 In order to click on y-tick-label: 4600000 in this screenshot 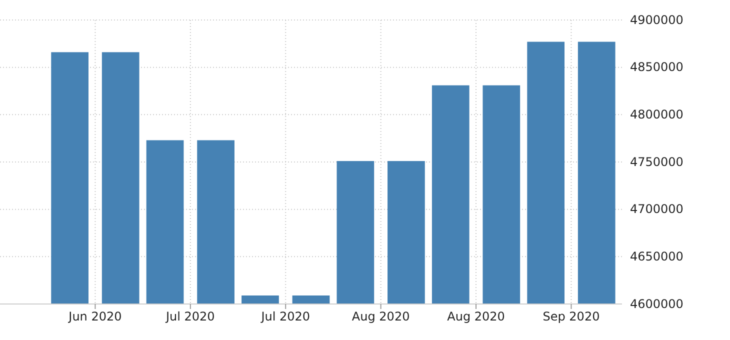, I will do `click(657, 303)`.